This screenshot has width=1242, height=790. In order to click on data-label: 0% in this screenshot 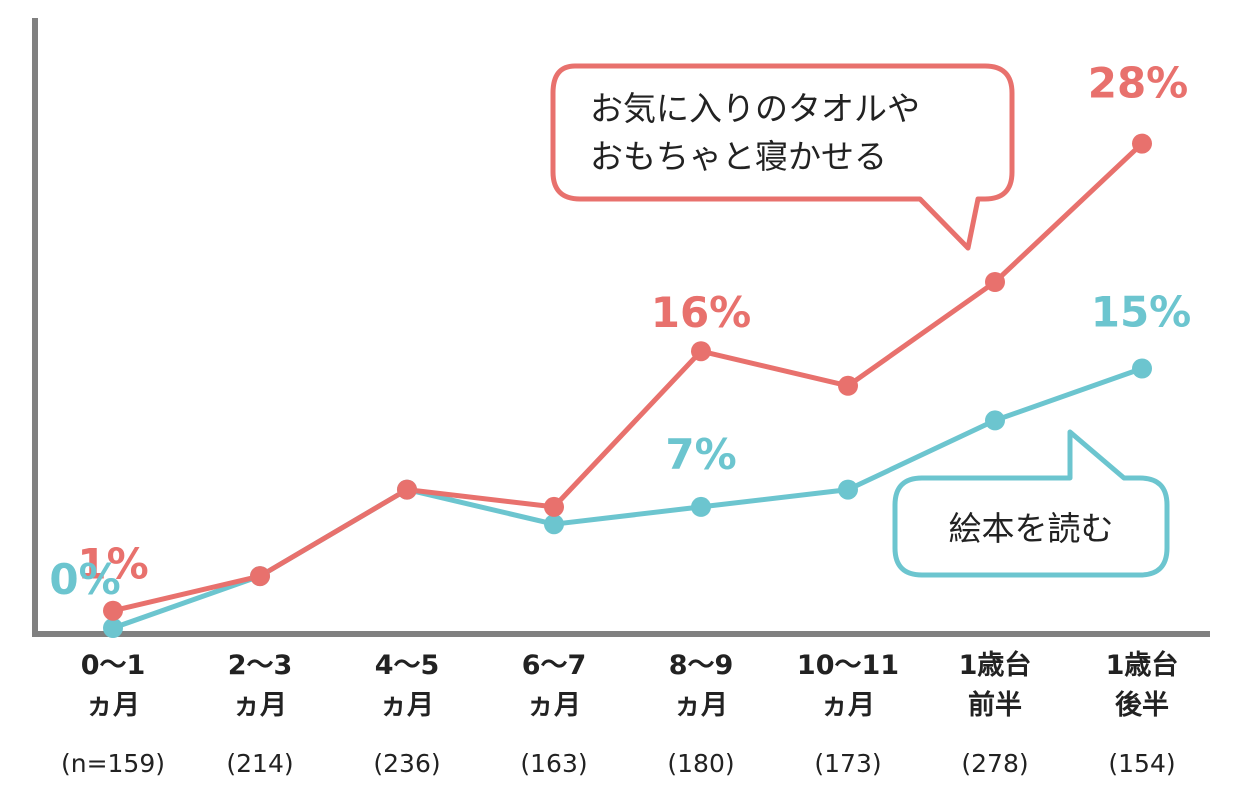, I will do `click(84, 579)`.